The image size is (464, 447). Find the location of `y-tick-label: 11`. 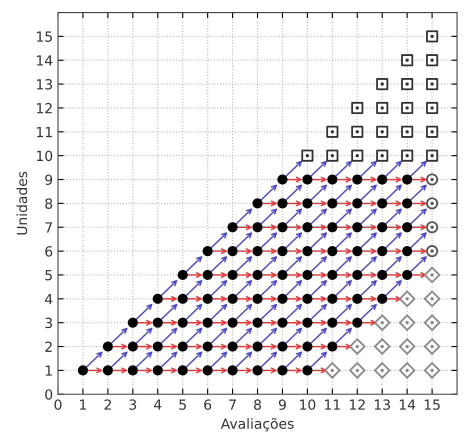

y-tick-label: 11 is located at coordinates (44, 132).